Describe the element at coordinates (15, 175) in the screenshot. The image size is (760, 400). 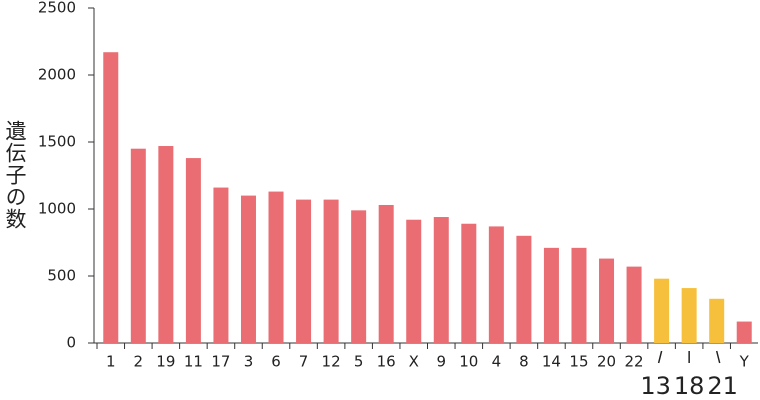
I see `y-axis-label: 遺伝子の数` at that location.